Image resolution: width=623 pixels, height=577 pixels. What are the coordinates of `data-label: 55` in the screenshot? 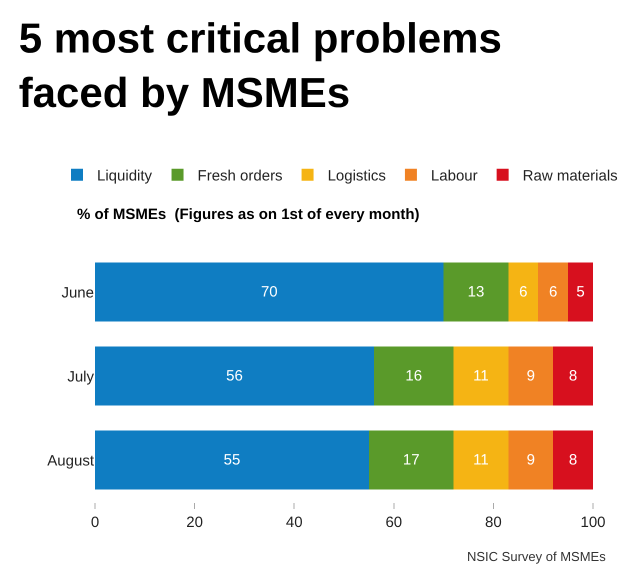 It's located at (232, 460).